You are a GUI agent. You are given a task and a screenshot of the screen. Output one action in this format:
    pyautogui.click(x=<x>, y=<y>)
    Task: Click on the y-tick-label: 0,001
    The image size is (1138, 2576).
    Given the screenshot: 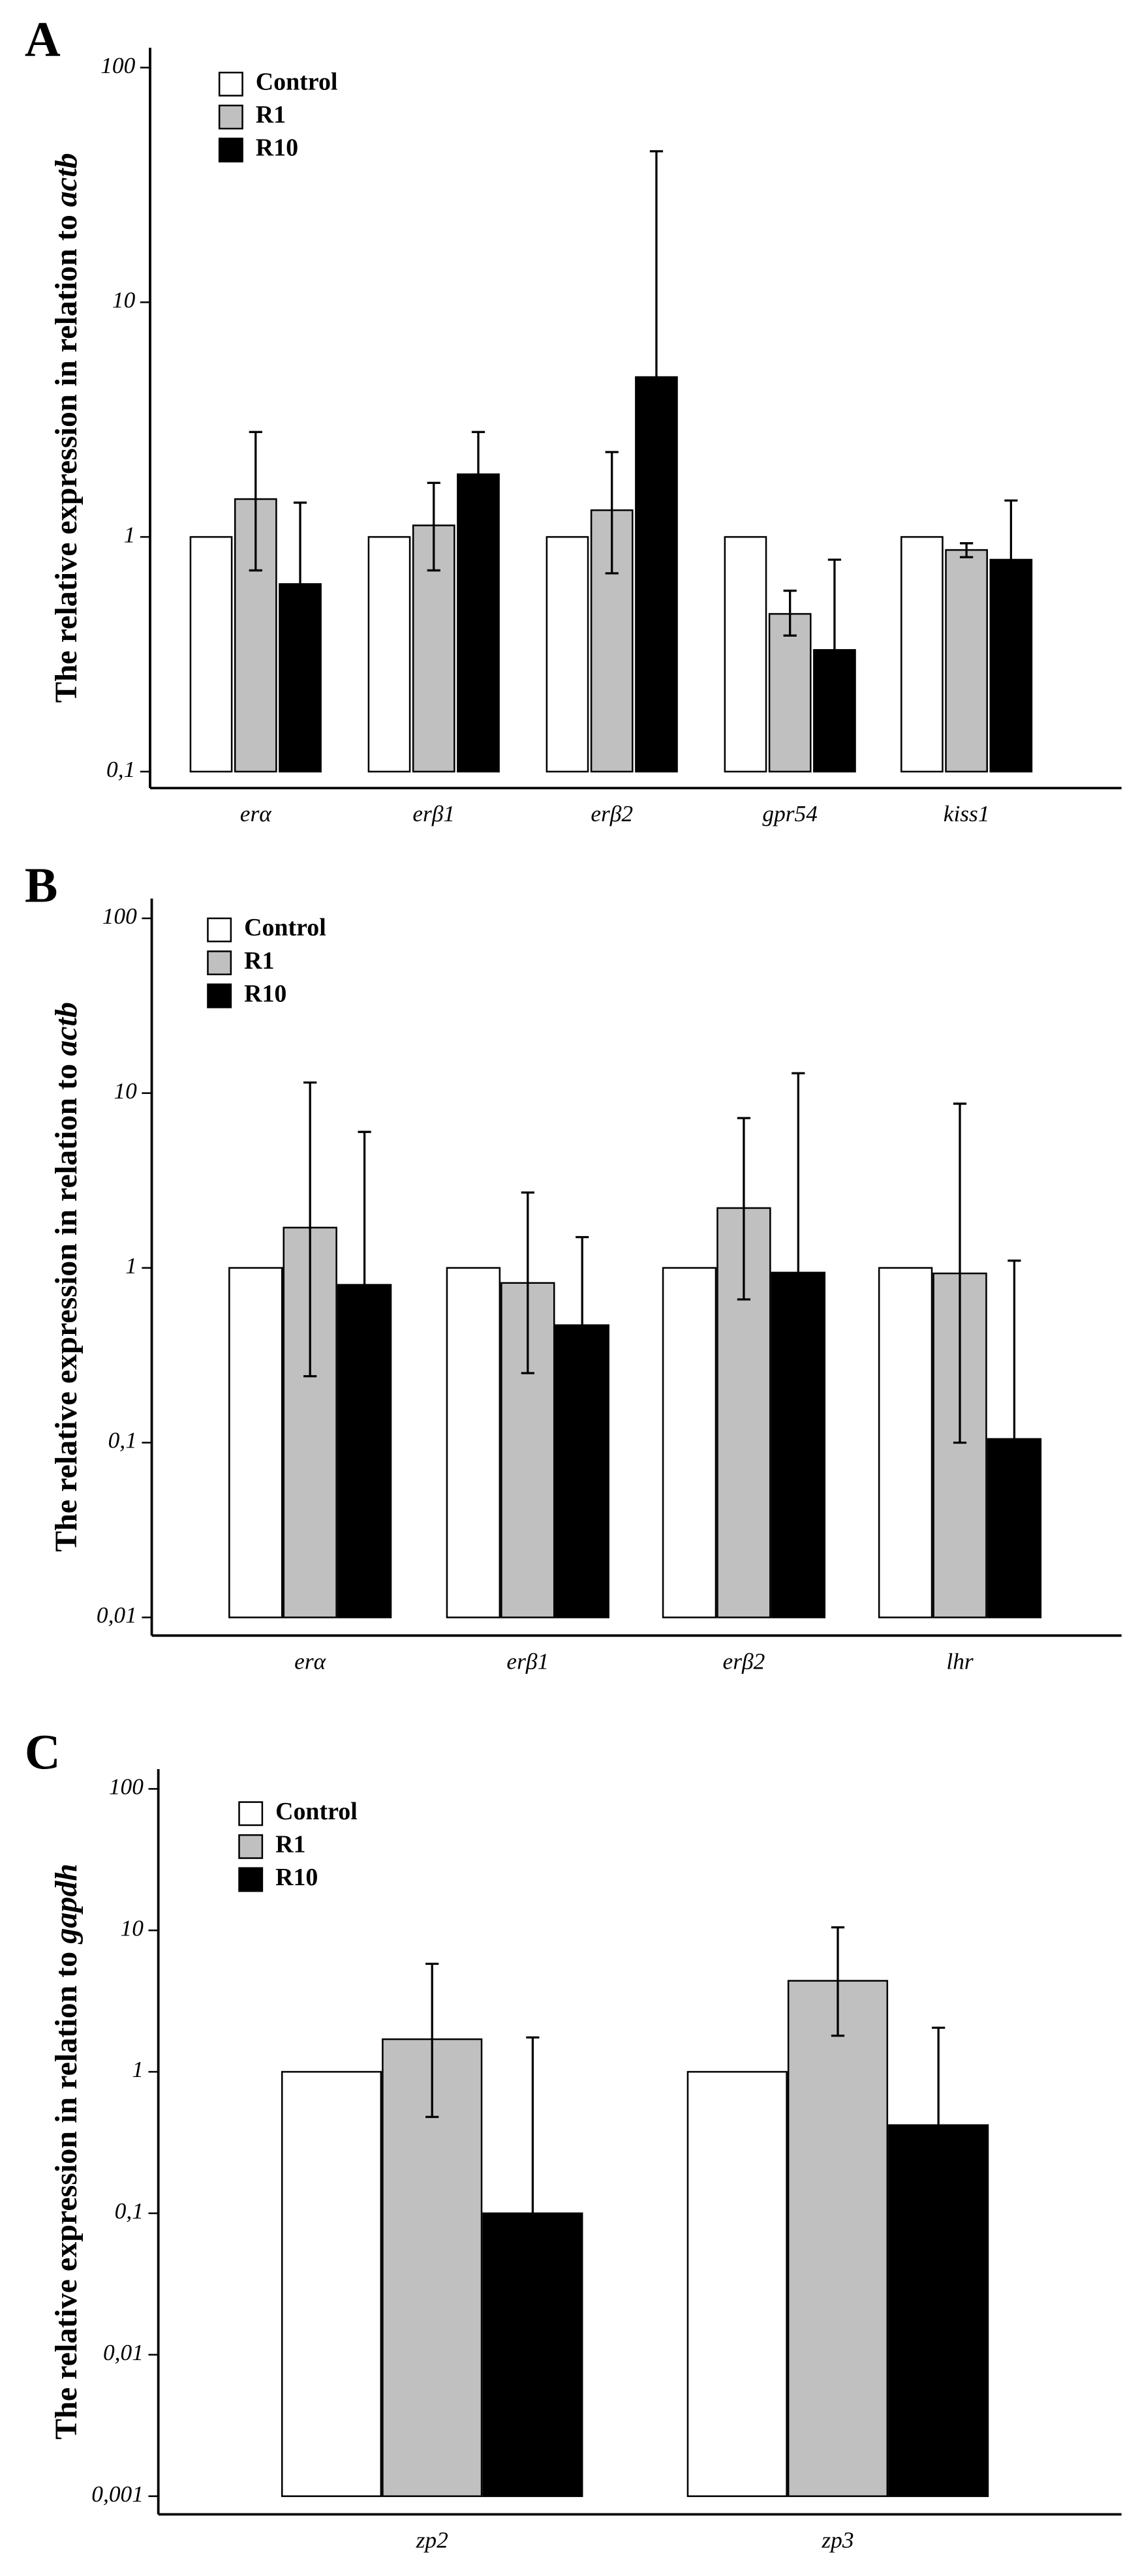 What is the action you would take?
    pyautogui.click(x=117, y=2494)
    